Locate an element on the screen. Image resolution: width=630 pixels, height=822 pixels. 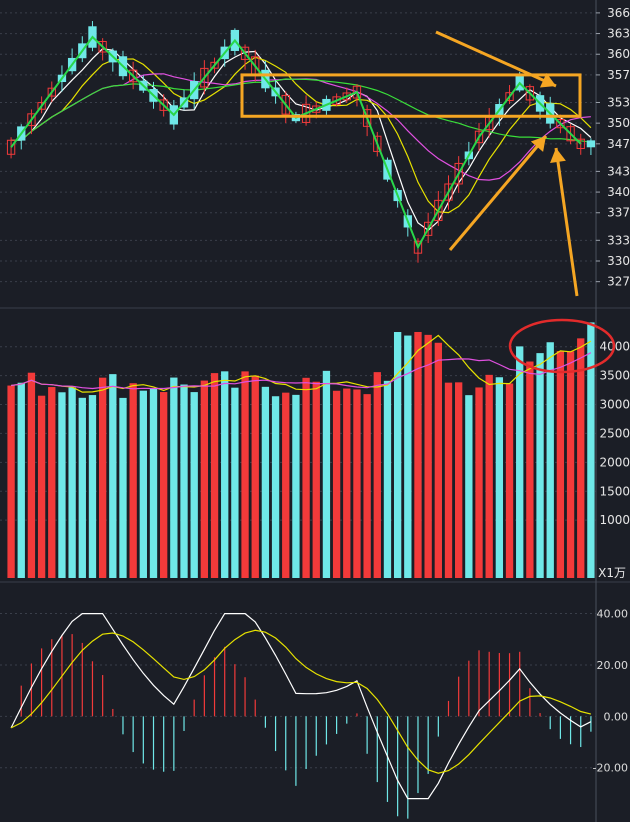
volume-unit-label: X1万 is located at coordinates (612, 573).